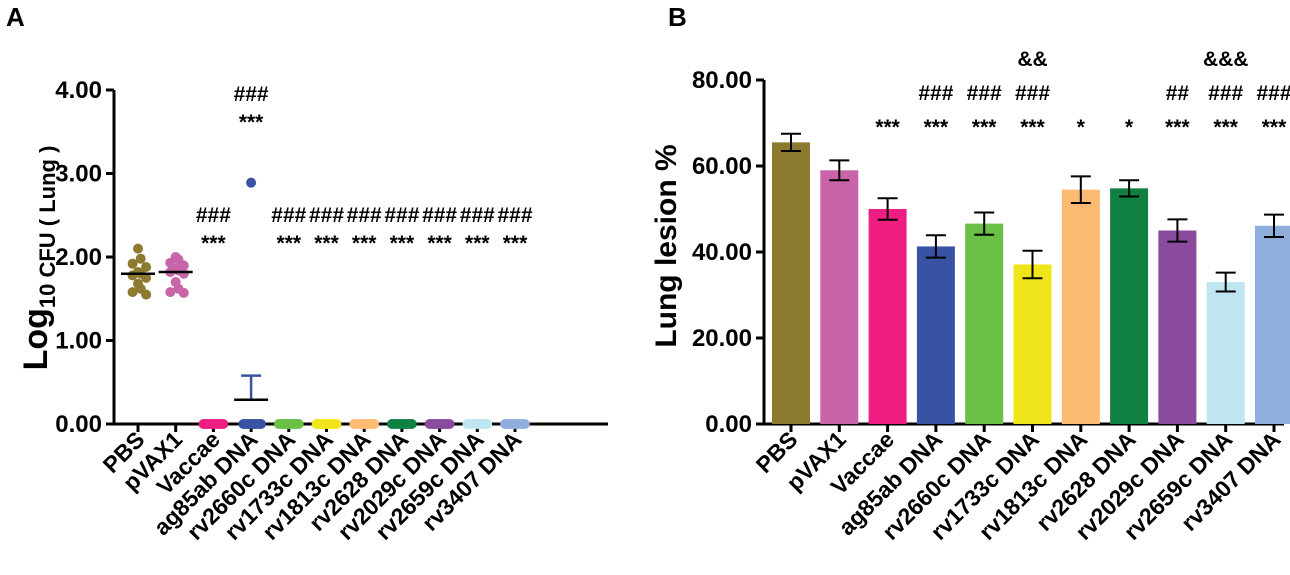  I want to click on panel-a-y-axis-label: Log10 CFU ( Lung ), so click(38, 258).